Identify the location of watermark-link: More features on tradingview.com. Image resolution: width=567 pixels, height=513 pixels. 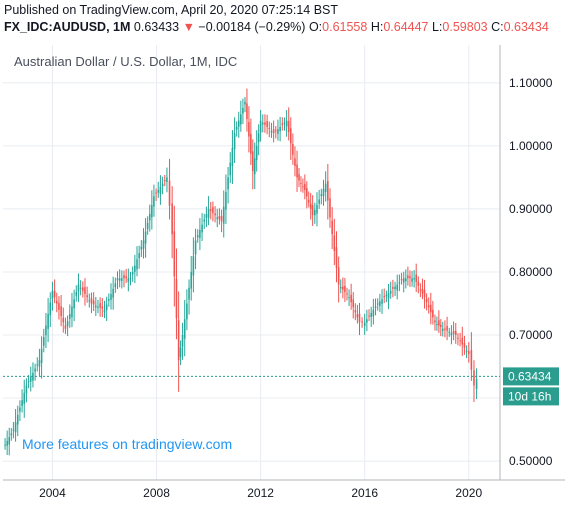
(127, 444).